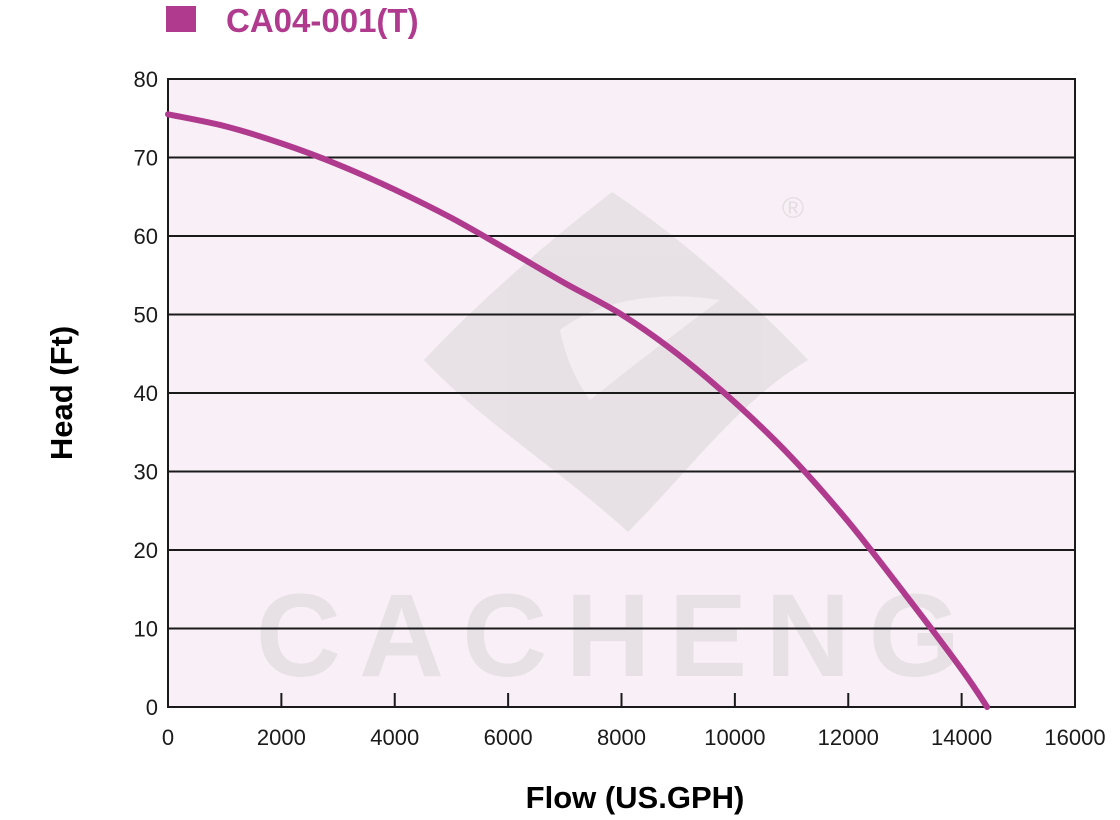 The width and height of the screenshot is (1120, 820). I want to click on watermark-registered-icon: ®, so click(793, 208).